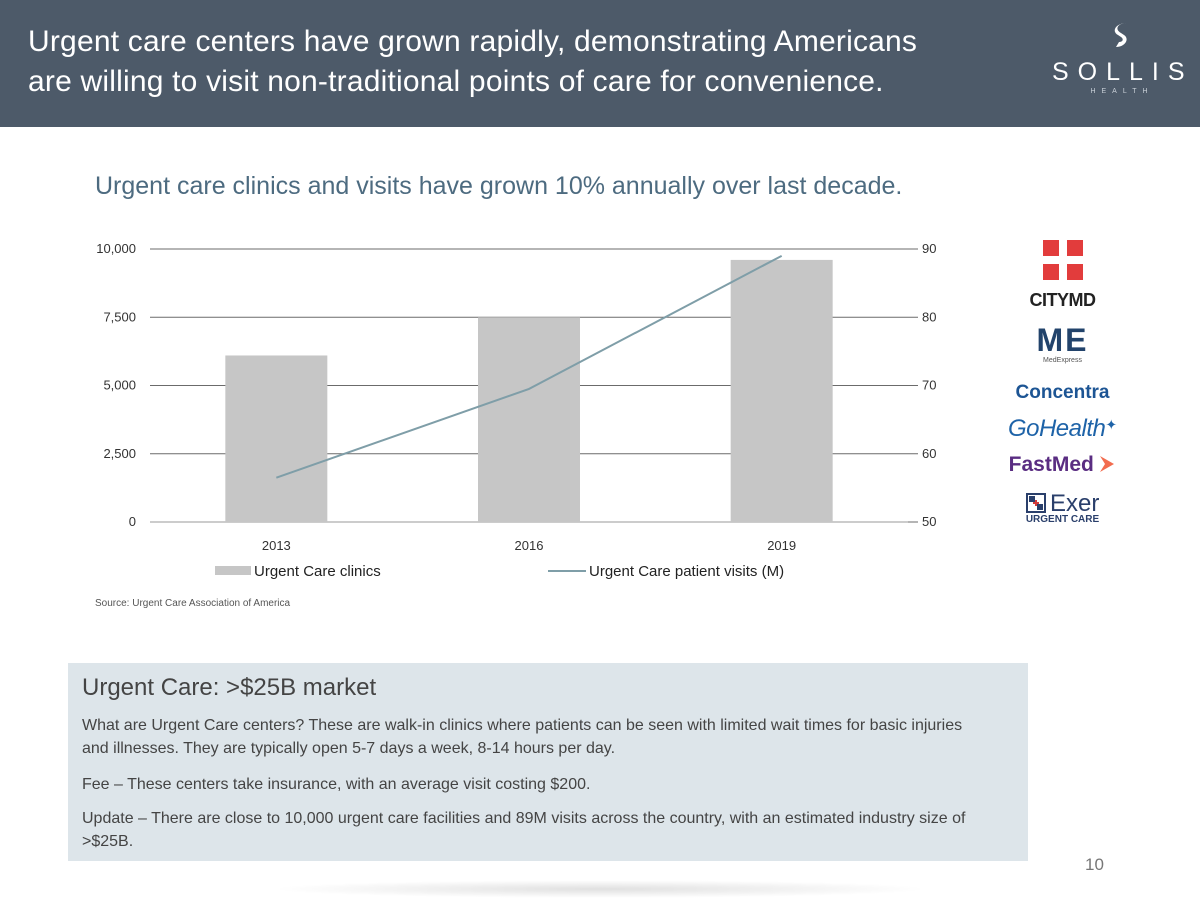  Describe the element at coordinates (1063, 300) in the screenshot. I see `citymd-text: CITYMD` at that location.